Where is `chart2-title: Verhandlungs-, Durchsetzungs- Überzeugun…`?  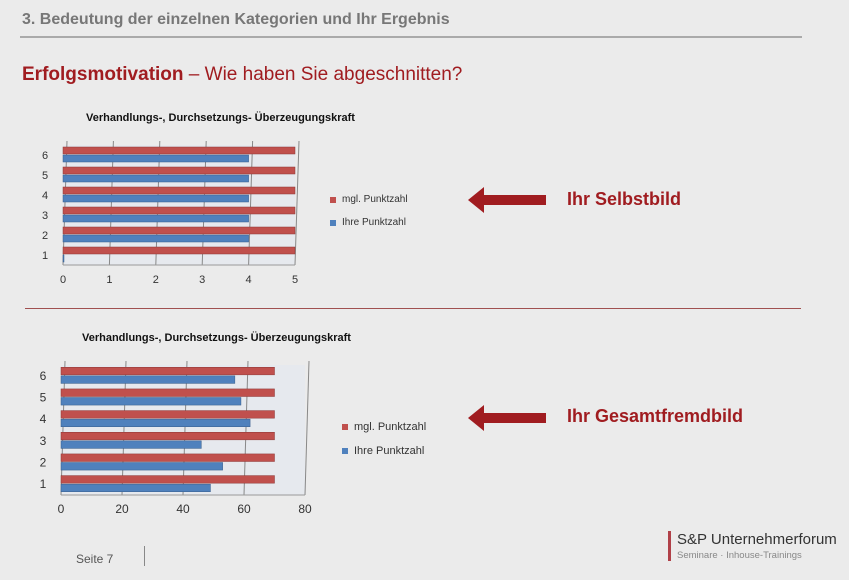
chart2-title: Verhandlungs-, Durchsetzungs- Überzeugun… is located at coordinates (216, 338).